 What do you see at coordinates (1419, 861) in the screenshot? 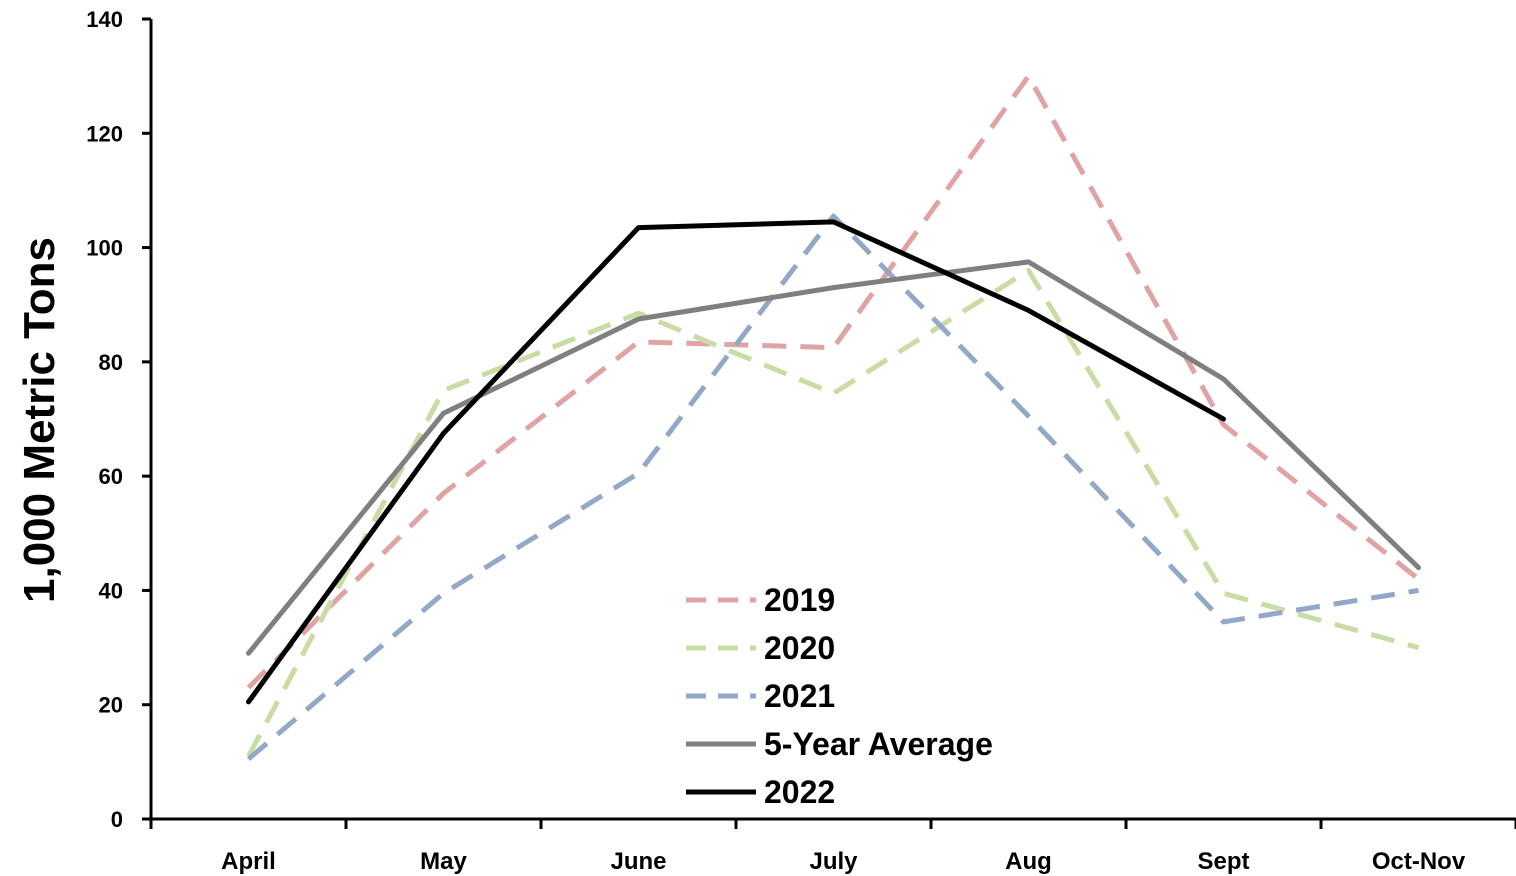
I see `x-tick-label: Oct-Nov` at bounding box center [1419, 861].